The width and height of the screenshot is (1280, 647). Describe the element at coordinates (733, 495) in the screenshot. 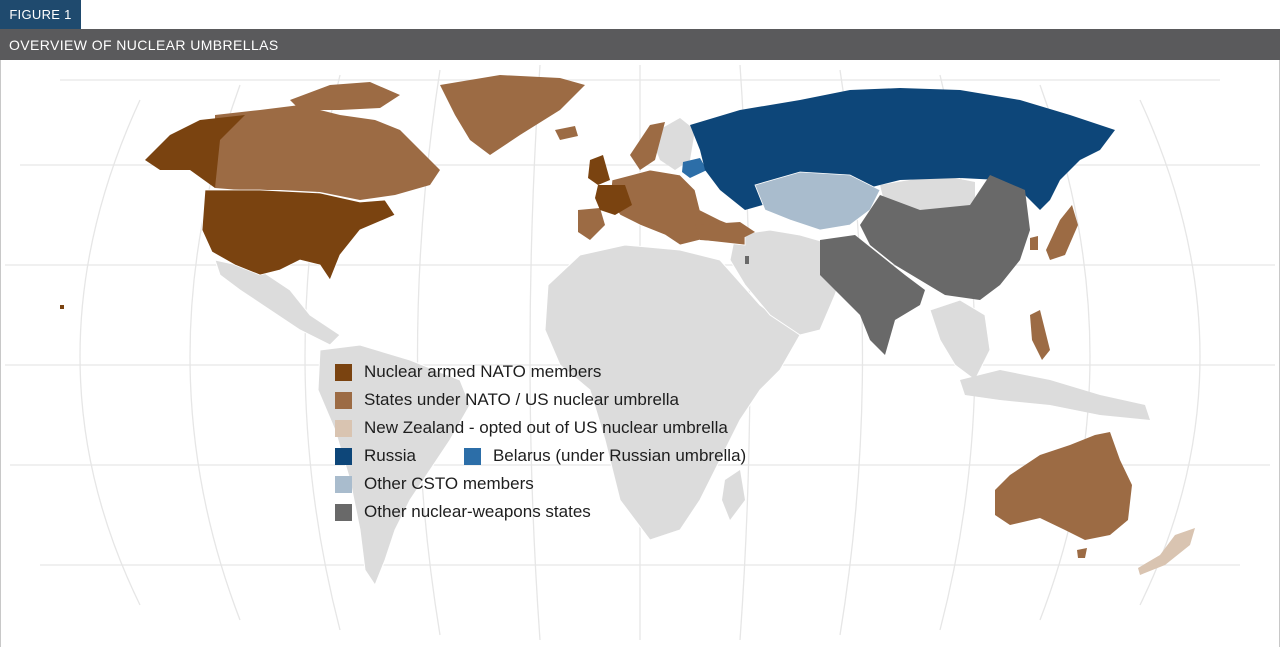

I see `madagascar-region` at that location.